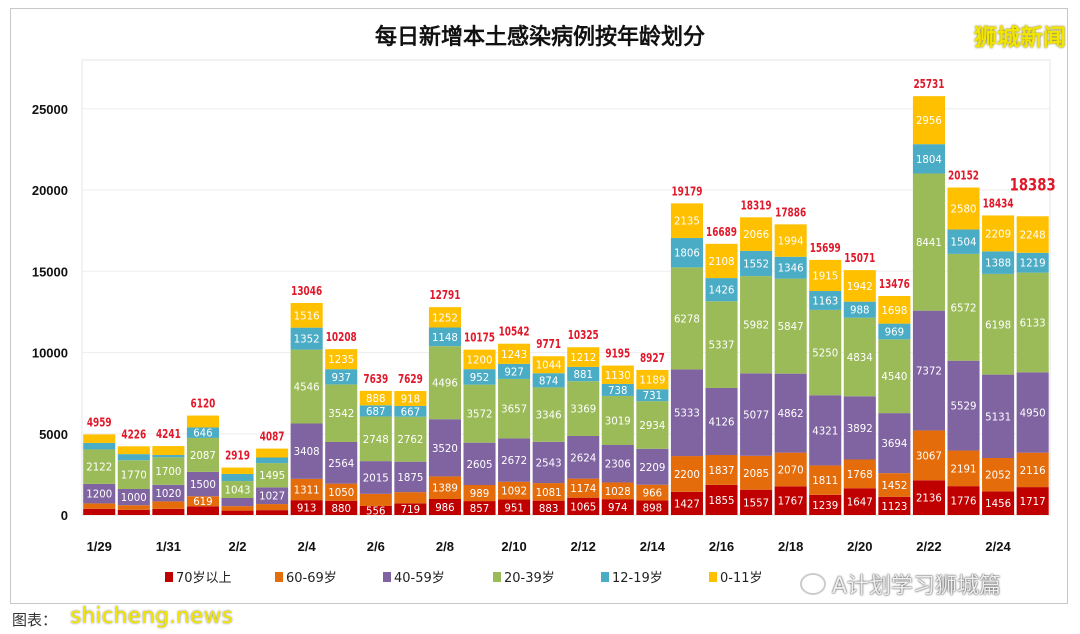  Describe the element at coordinates (583, 546) in the screenshot. I see `x-tick-label: 2/12` at that location.